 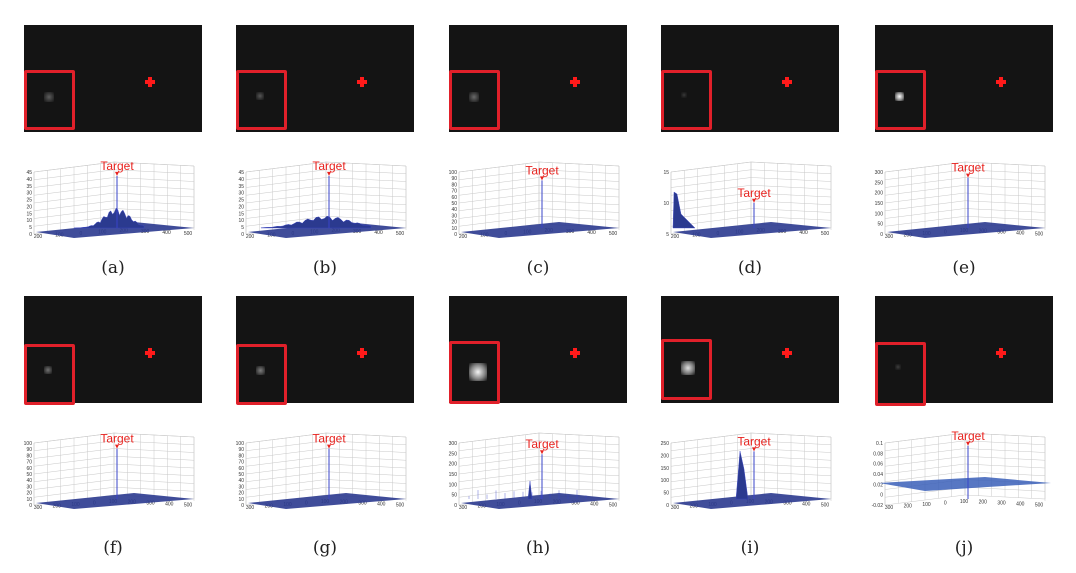 What do you see at coordinates (945, 504) in the screenshot?
I see `x-tick-label: 0` at bounding box center [945, 504].